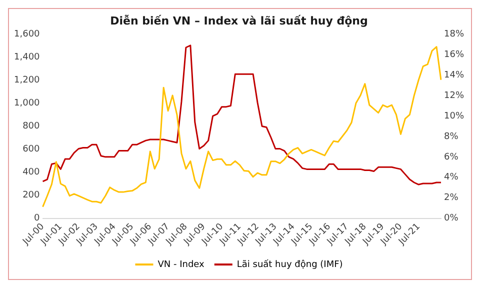 The height and width of the screenshot is (288, 480). What do you see at coordinates (37, 219) in the screenshot?
I see `y-tick-label: 0` at bounding box center [37, 219].